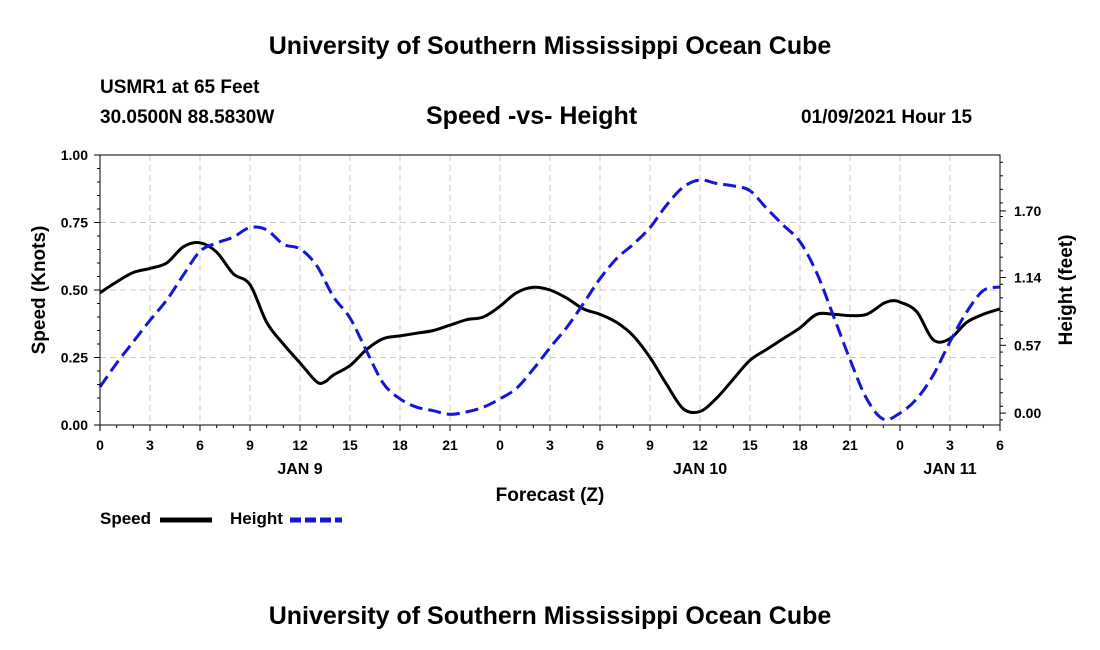  I want to click on station-label: USMR1 at 65 Feet, so click(180, 87).